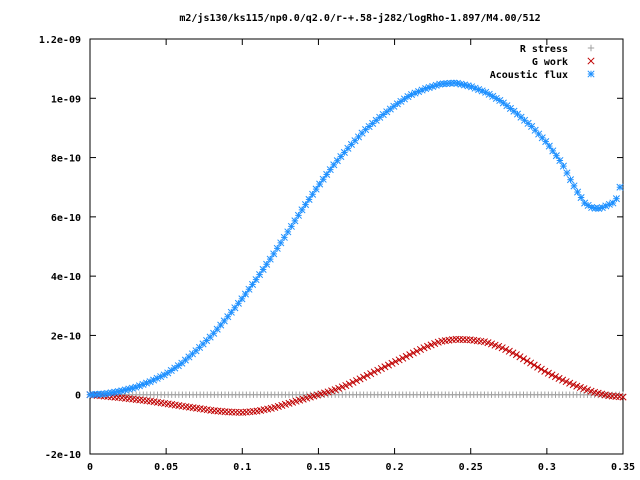 The height and width of the screenshot is (480, 640). Describe the element at coordinates (60, 40) in the screenshot. I see `y-tick-label: 1.2e-09` at that location.